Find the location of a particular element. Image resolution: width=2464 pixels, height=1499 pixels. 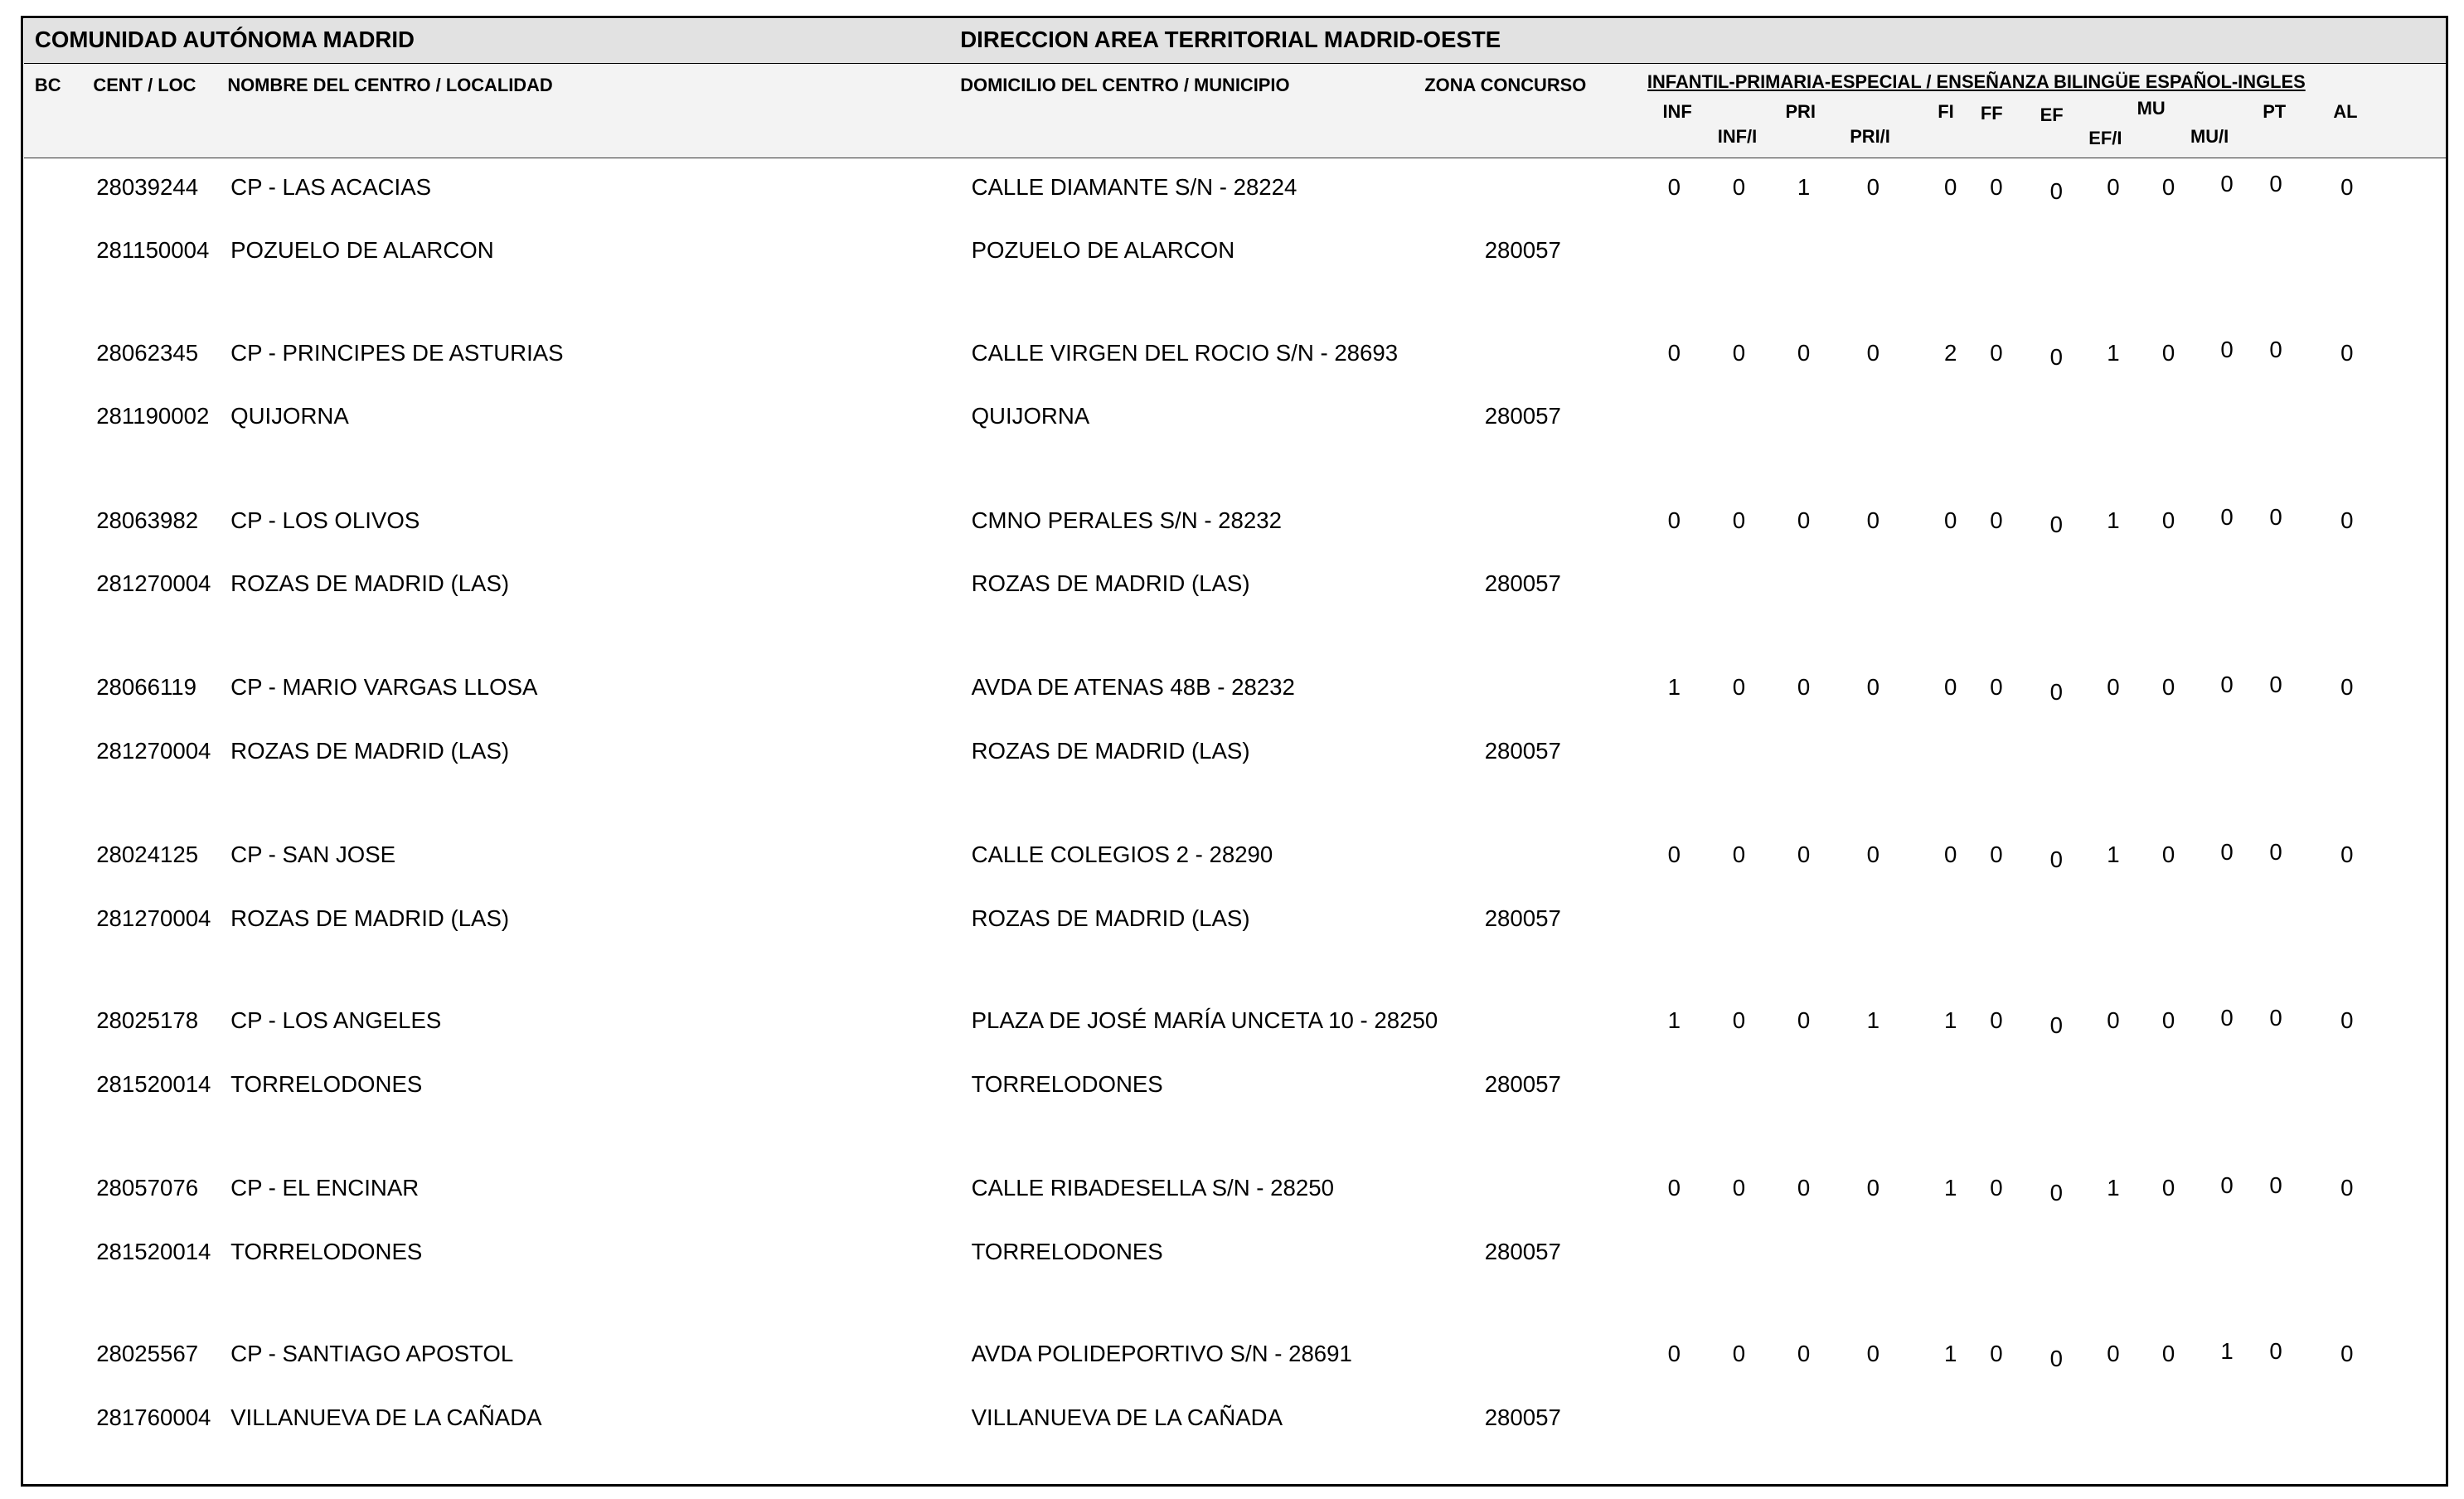

center-address: PLAZA DE JOSÉ MARÍA UNCETA 10 - 28250 is located at coordinates (1204, 1020).